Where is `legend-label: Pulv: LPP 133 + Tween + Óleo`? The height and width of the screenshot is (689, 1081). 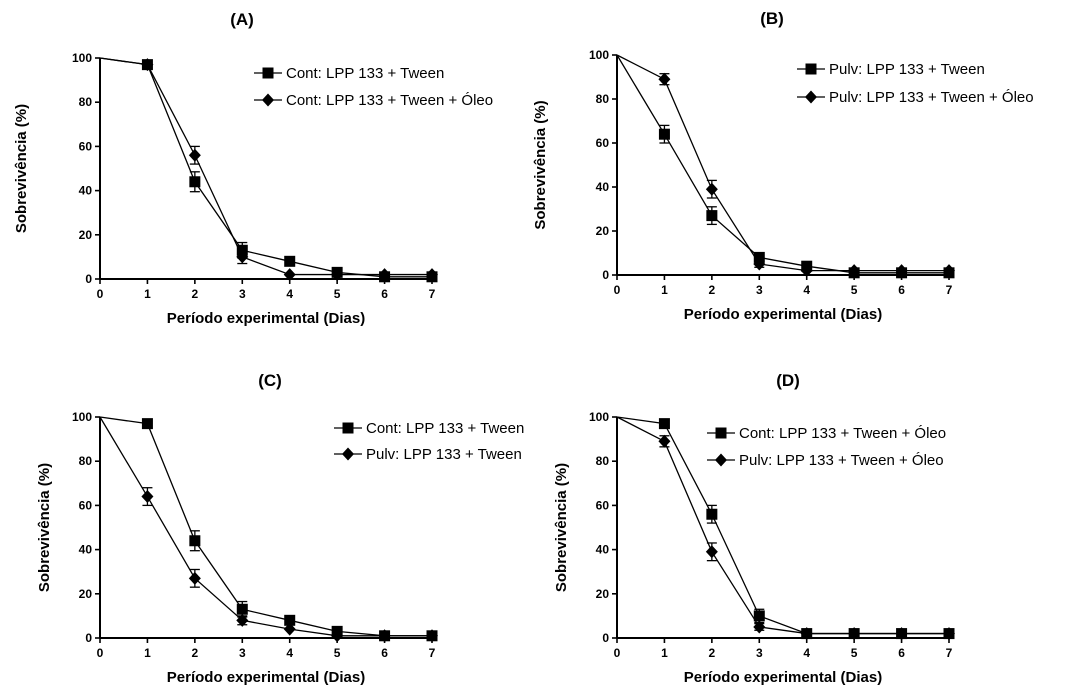
legend-label: Pulv: LPP 133 + Tween + Óleo is located at coordinates (841, 460).